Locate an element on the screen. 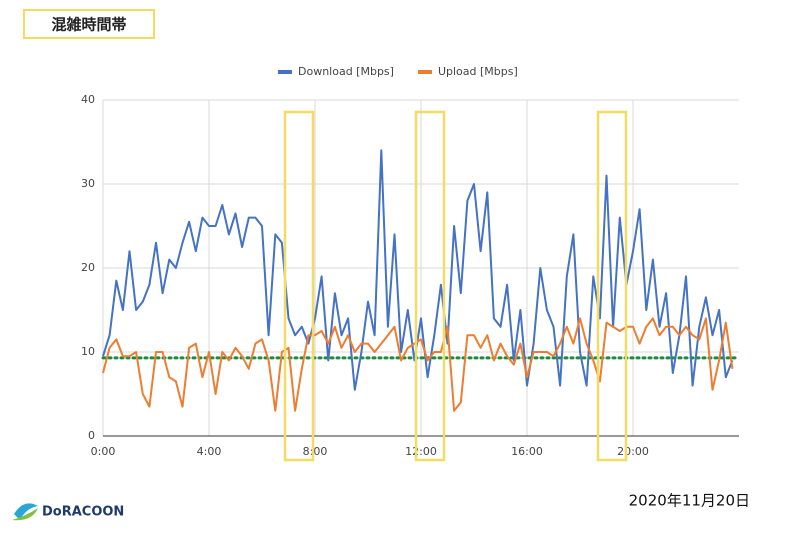  x-tick-label: 0:00 is located at coordinates (103, 451).